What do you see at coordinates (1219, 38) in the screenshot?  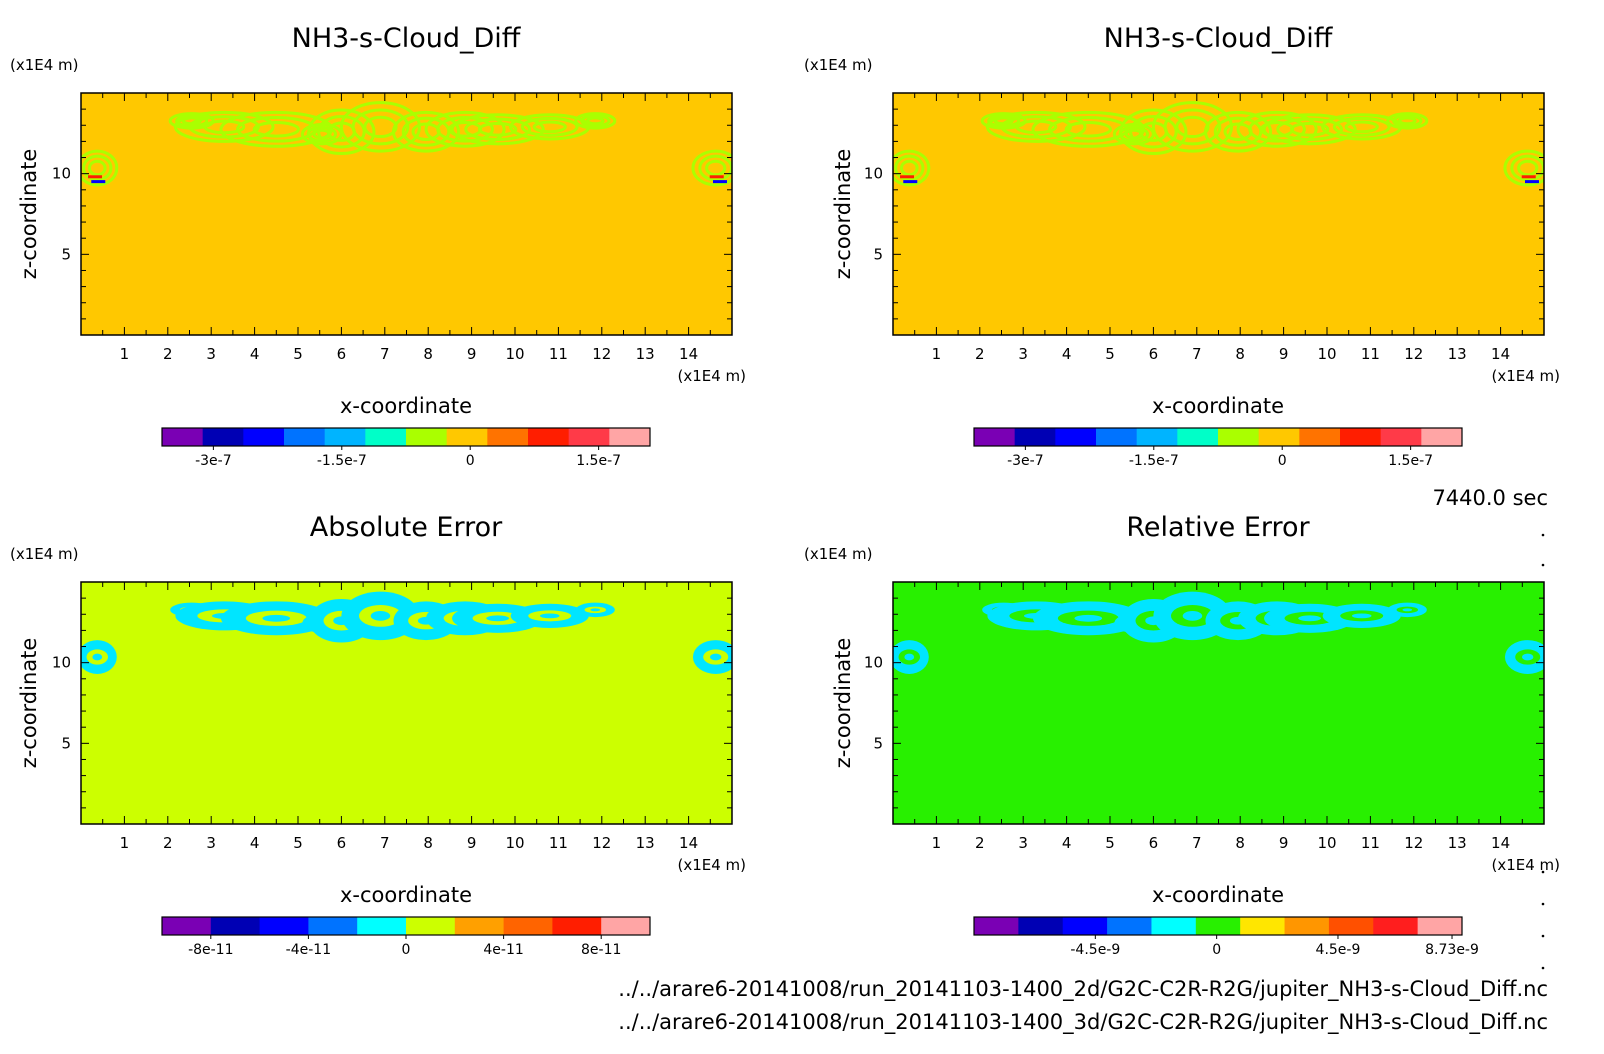 I see `chart-title: NH3-s-Cloud_Diff` at bounding box center [1219, 38].